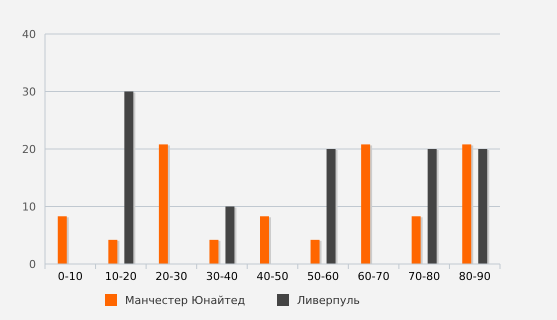 This screenshot has width=557, height=320. I want to click on y-tick-label: 10, so click(29, 207).